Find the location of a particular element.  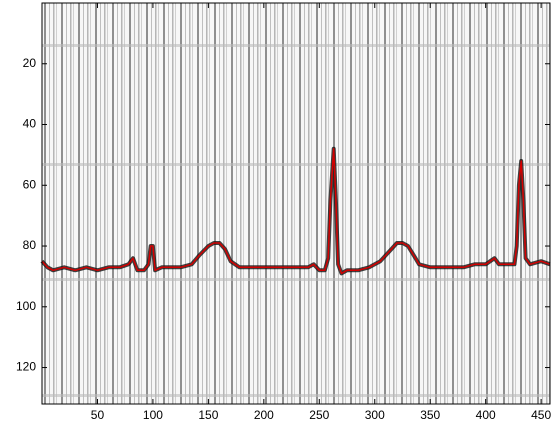

x-tick-label: 200 is located at coordinates (264, 415).